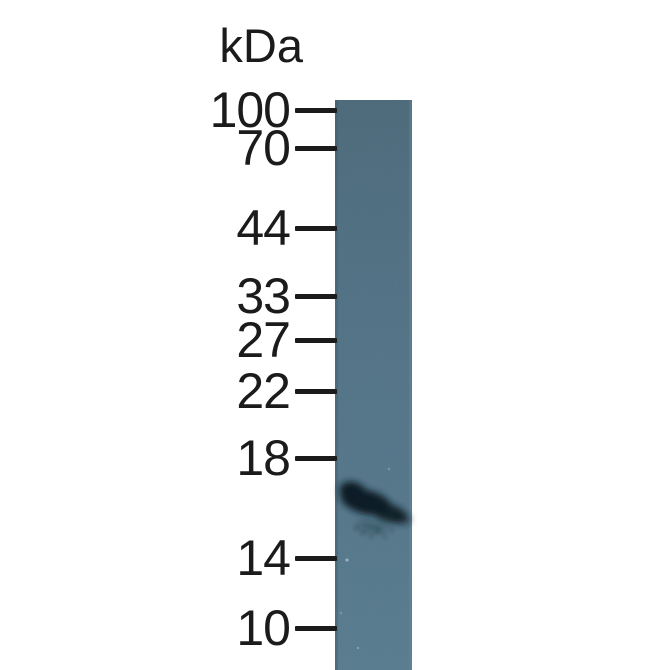 The height and width of the screenshot is (670, 670). I want to click on marker-label: 27, so click(263, 340).